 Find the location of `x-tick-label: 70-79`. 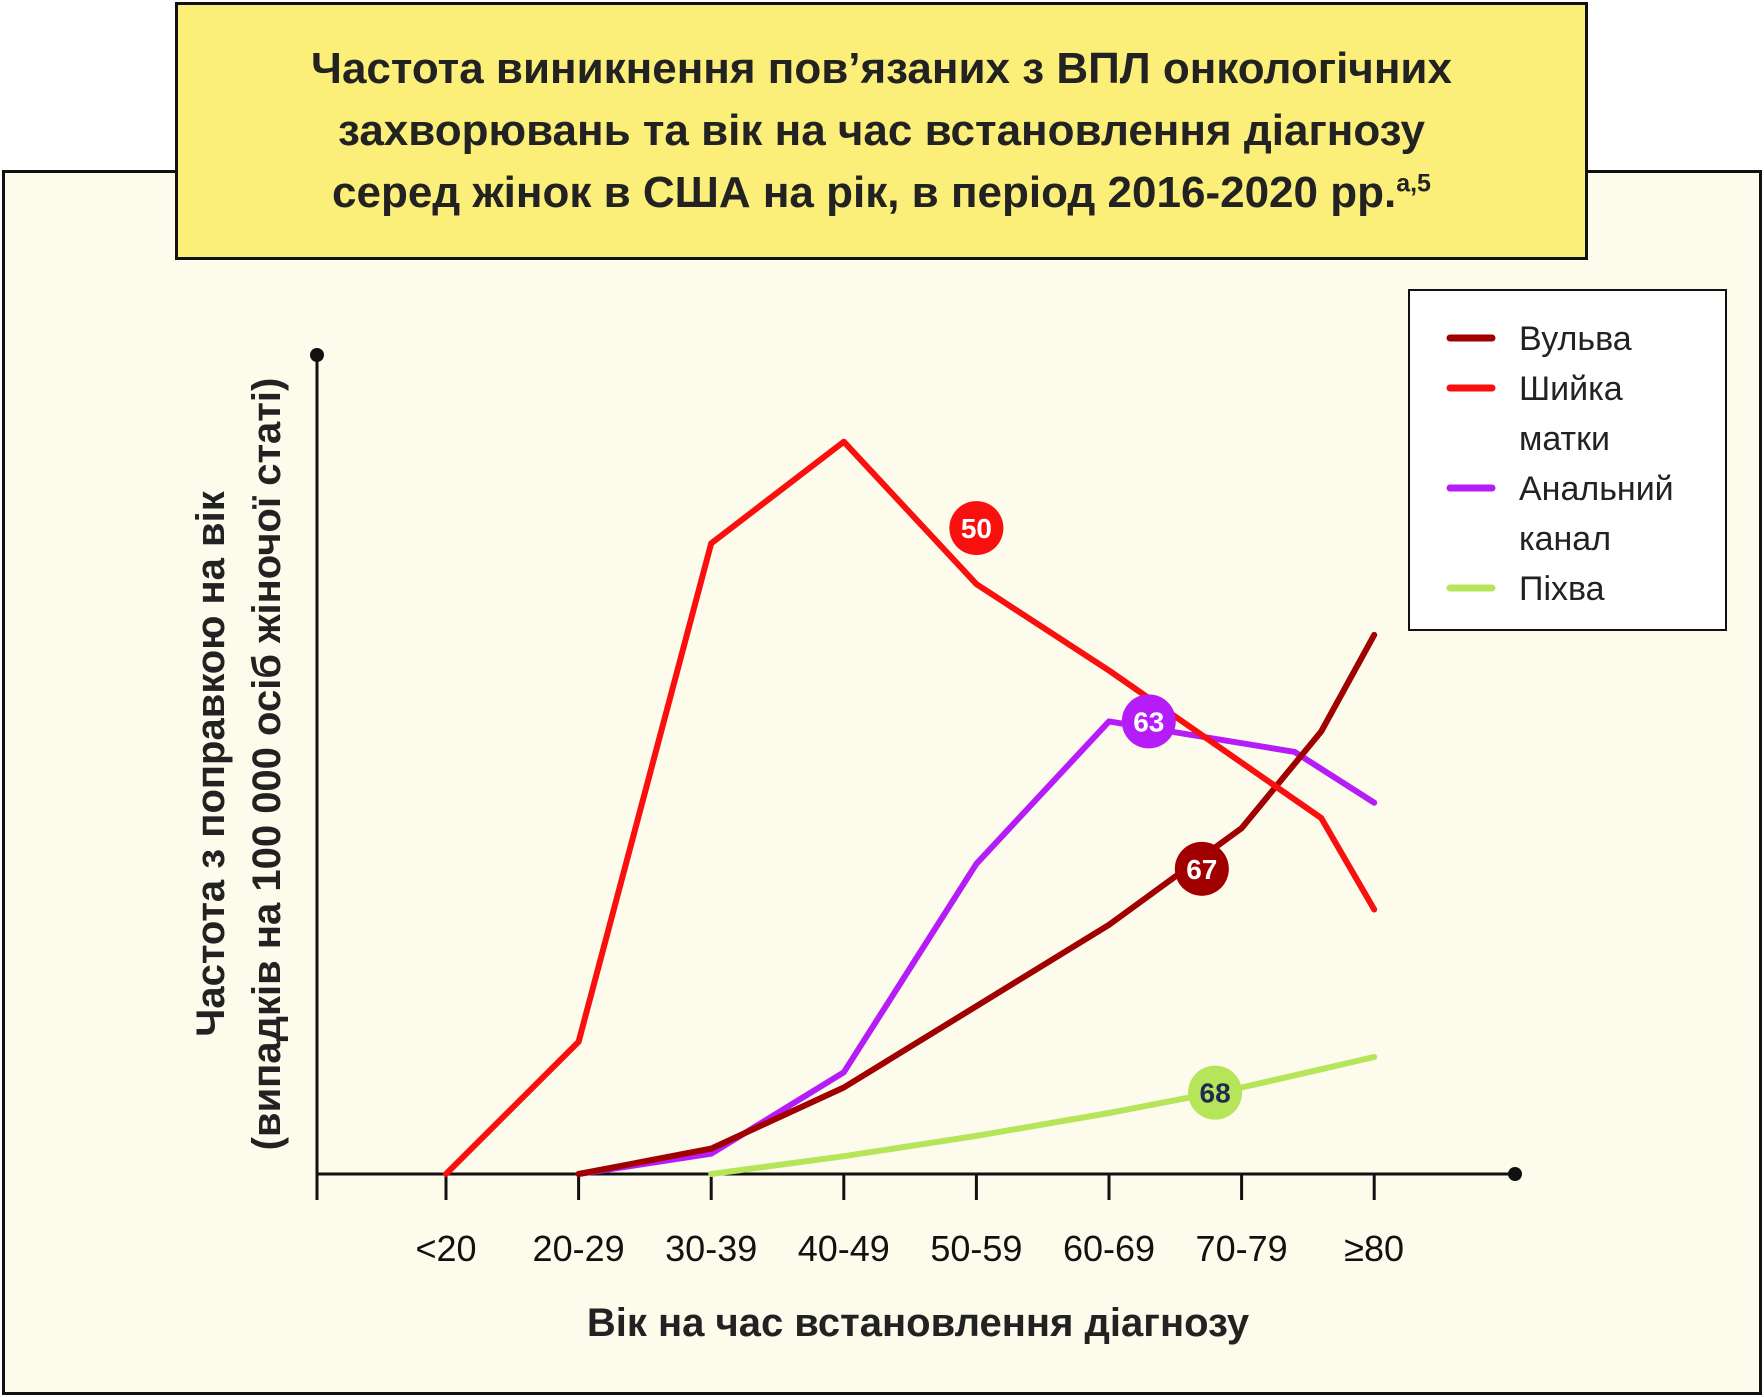

x-tick-label: 70-79 is located at coordinates (1242, 1248).